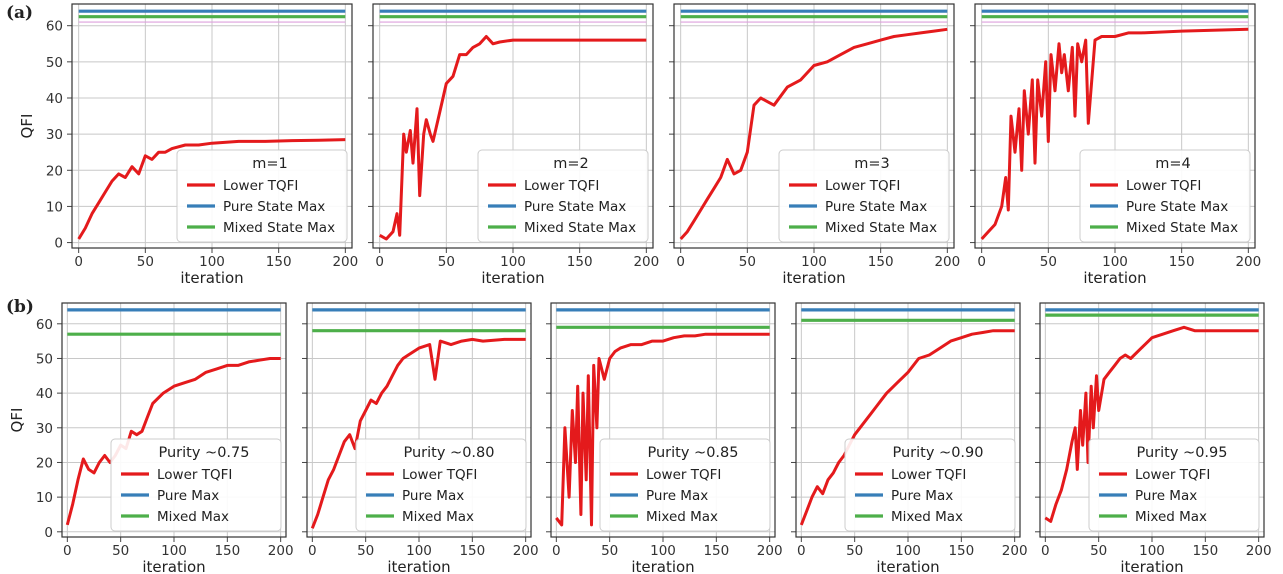 Image resolution: width=1283 pixels, height=574 pixels. Describe the element at coordinates (685, 485) in the screenshot. I see `legend: Purity ~0.85 Lower TQFI Pure Max Mixed Max` at that location.